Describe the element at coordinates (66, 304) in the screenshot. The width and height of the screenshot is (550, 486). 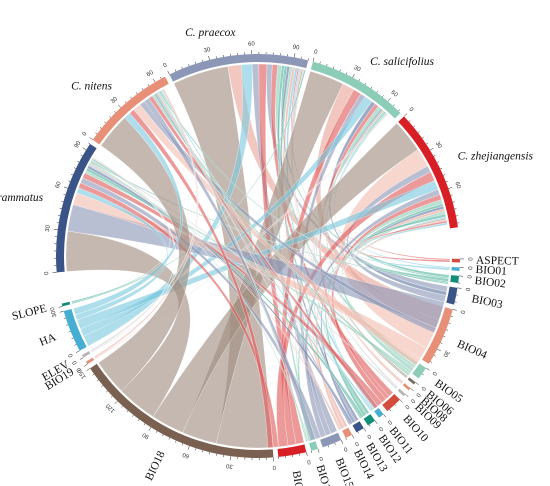
I see `segment-arc-slope` at that location.